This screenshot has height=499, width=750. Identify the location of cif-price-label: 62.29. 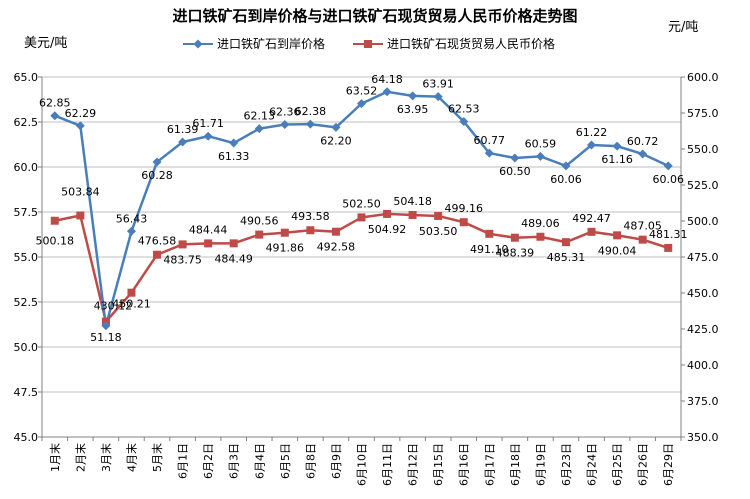
(81, 113).